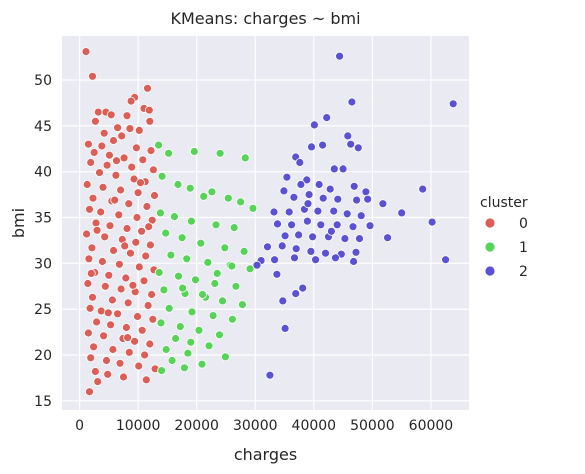 The width and height of the screenshot is (585, 474). I want to click on y-tick-label: 50, so click(43, 81).